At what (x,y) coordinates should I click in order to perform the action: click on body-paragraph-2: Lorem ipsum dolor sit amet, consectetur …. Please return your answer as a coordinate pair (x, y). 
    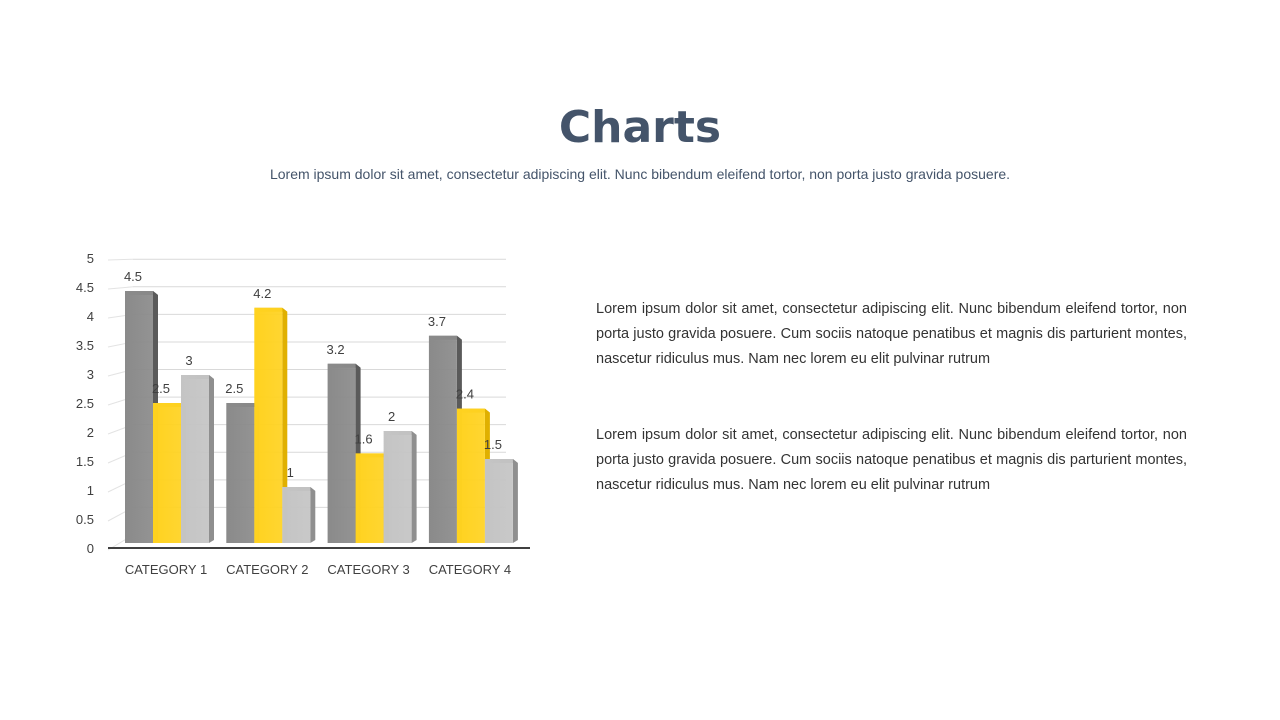
    Looking at the image, I should click on (891, 460).